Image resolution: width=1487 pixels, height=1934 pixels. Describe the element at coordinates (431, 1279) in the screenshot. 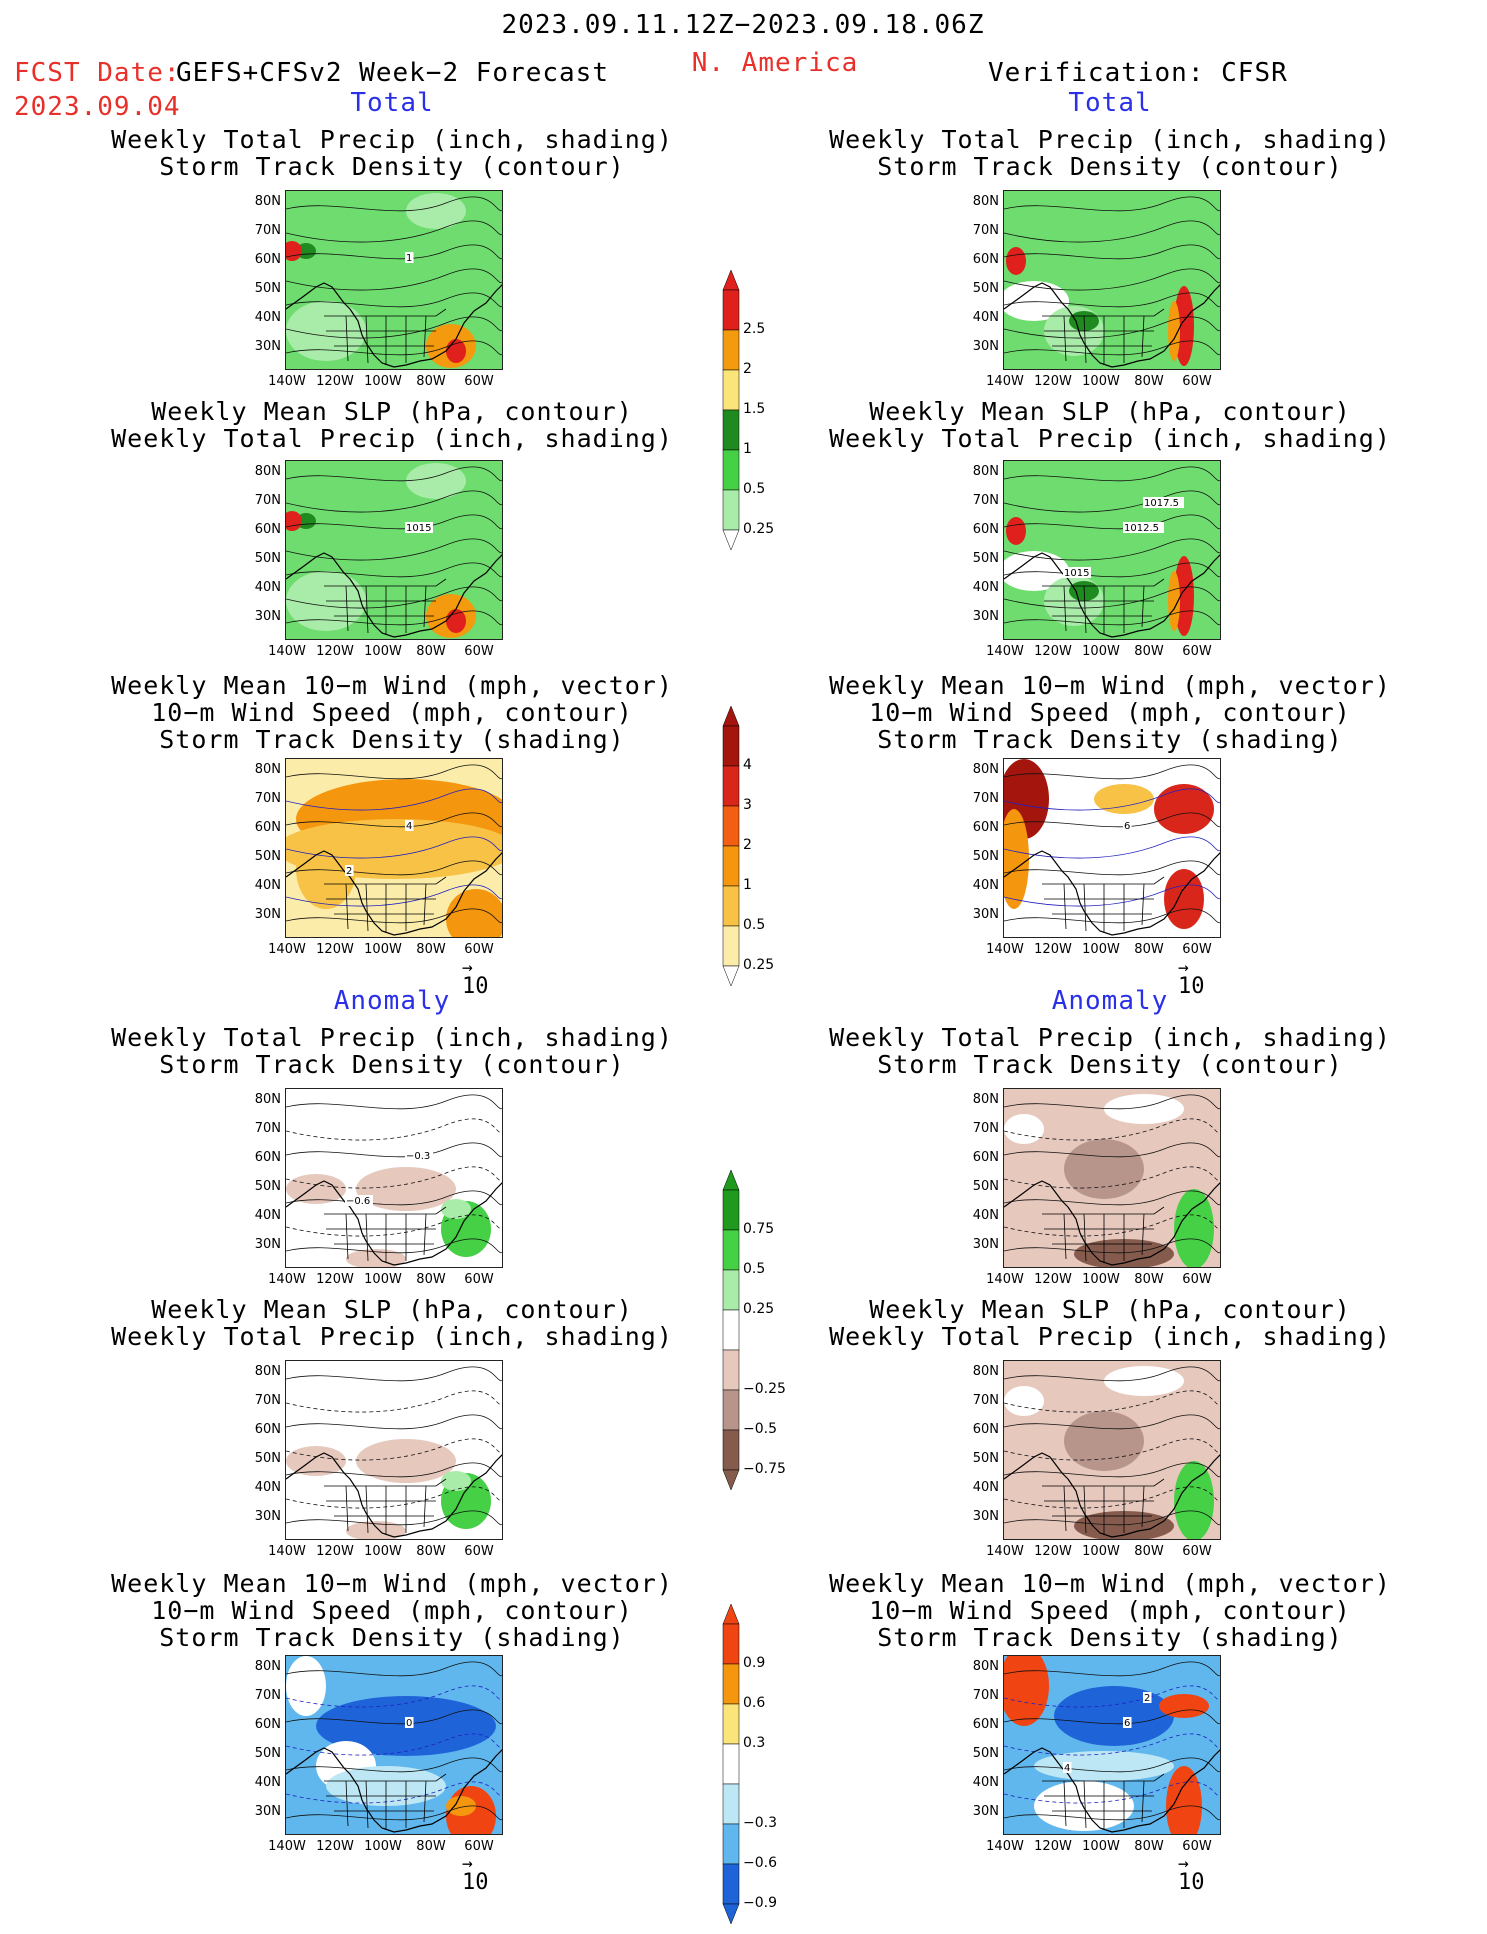

I see `fcst-map-4-lon-tick: 80W` at that location.